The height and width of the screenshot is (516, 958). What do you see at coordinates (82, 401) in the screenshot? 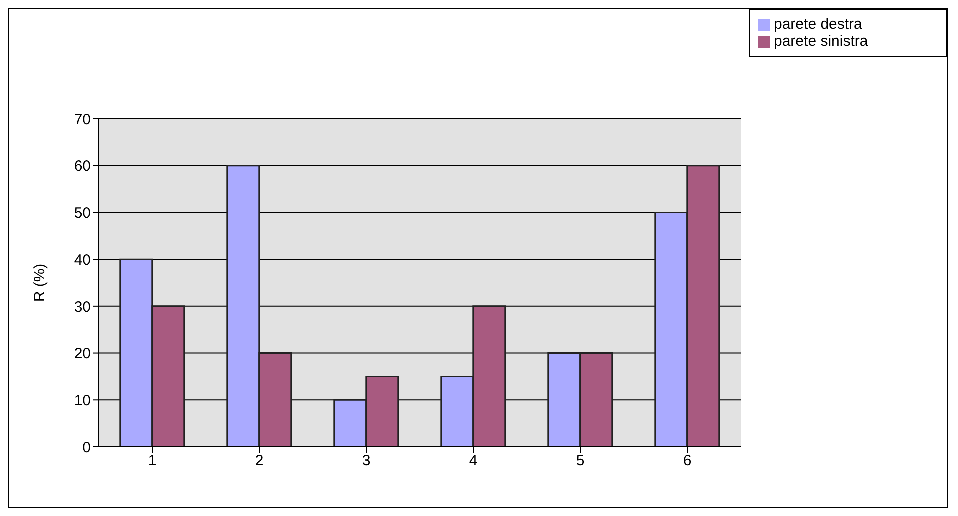
I see `y-tick-label: 10` at bounding box center [82, 401].